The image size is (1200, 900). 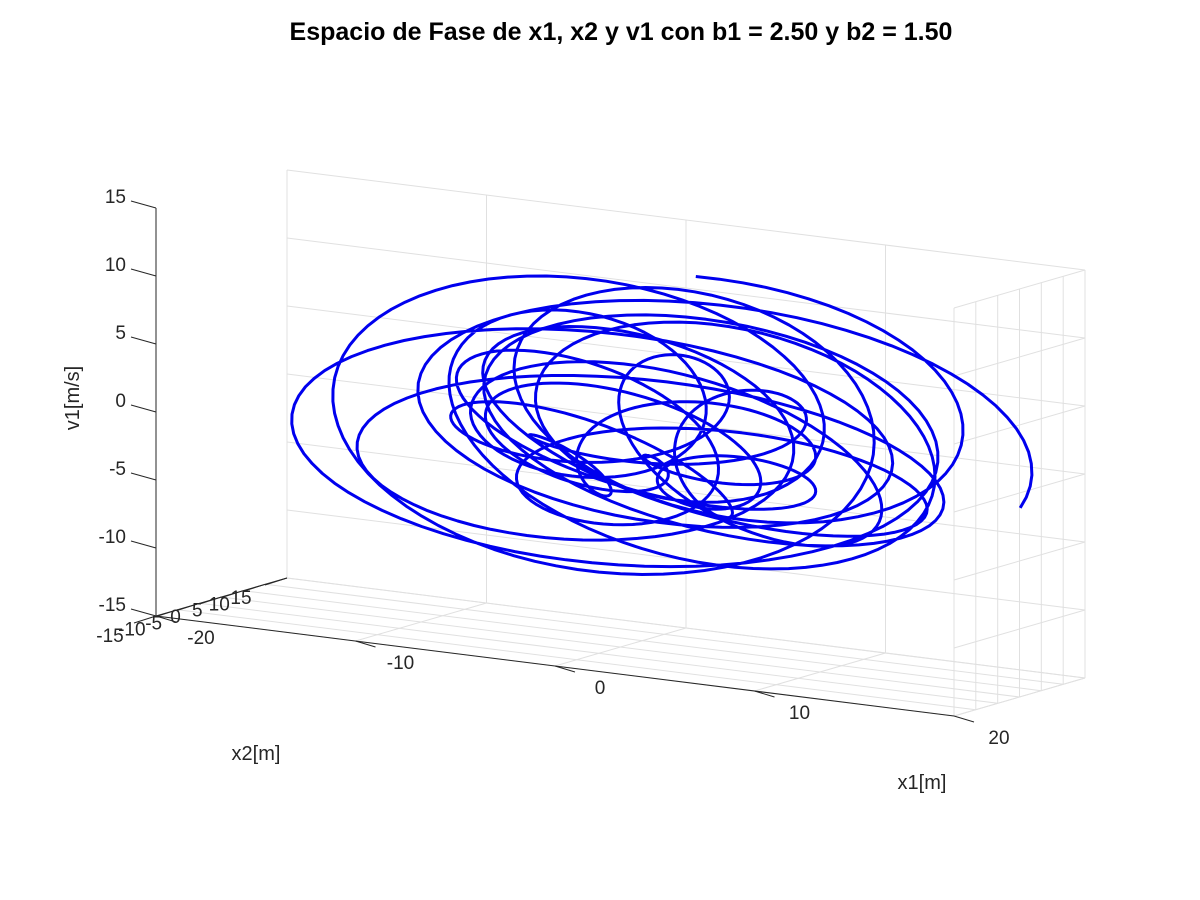 I want to click on v1-tick-label: 0, so click(x=120, y=401).